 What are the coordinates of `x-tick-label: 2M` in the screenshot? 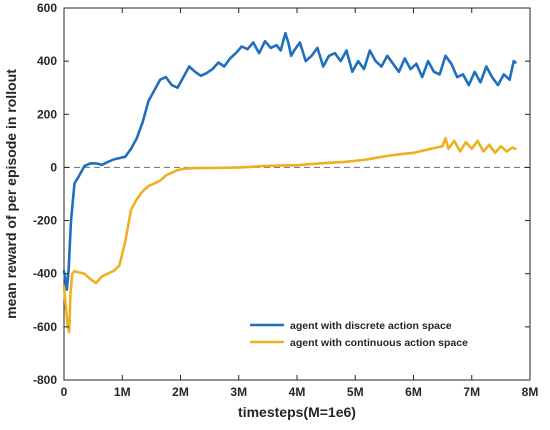 It's located at (180, 392).